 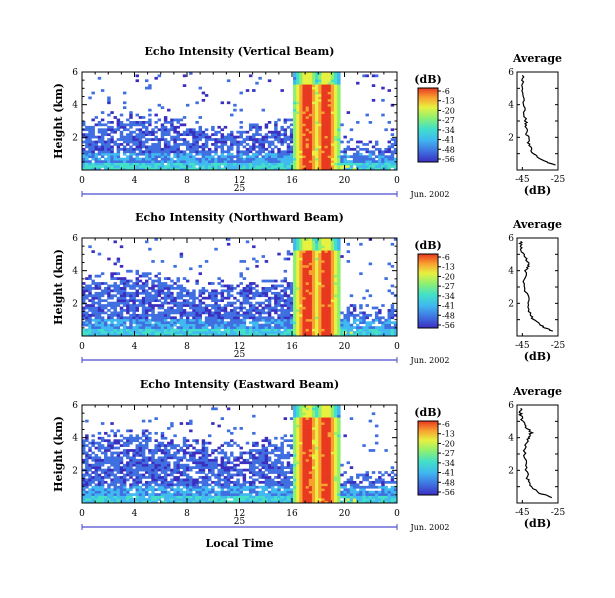 I want to click on heatmap-cells, so click(x=240, y=454).